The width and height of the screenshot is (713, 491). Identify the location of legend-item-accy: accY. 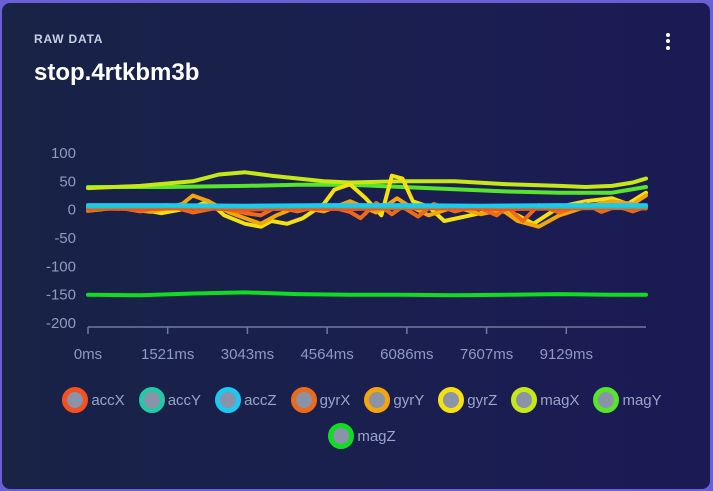
(170, 400).